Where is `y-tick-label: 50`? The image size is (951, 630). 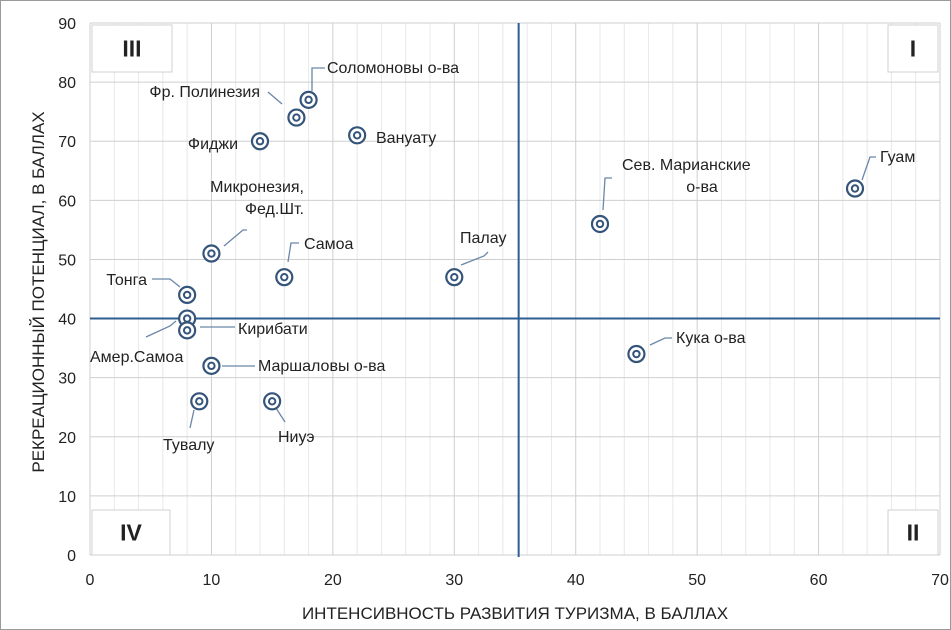
y-tick-label: 50 is located at coordinates (67, 260).